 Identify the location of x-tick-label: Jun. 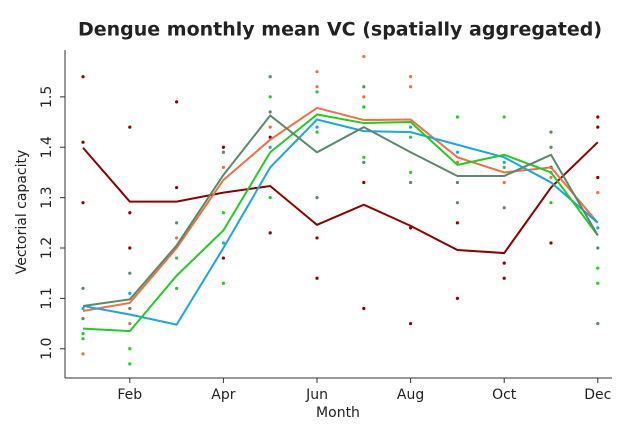
(316, 395).